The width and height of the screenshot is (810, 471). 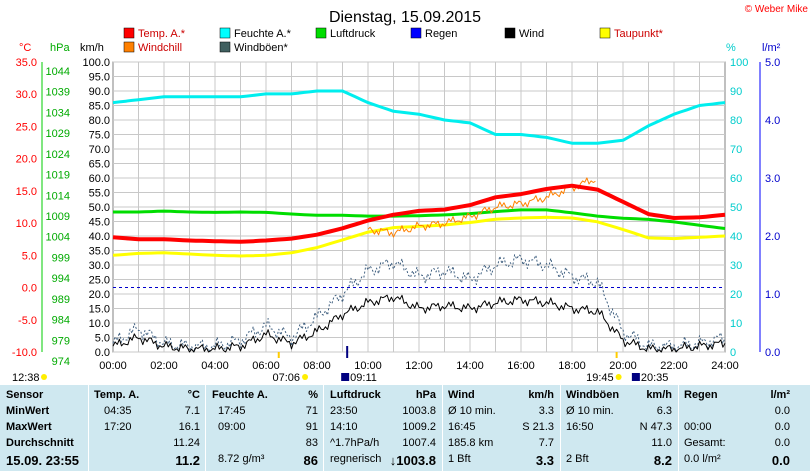 What do you see at coordinates (61, 279) in the screenshot?
I see `press-tick-label: 994` at bounding box center [61, 279].